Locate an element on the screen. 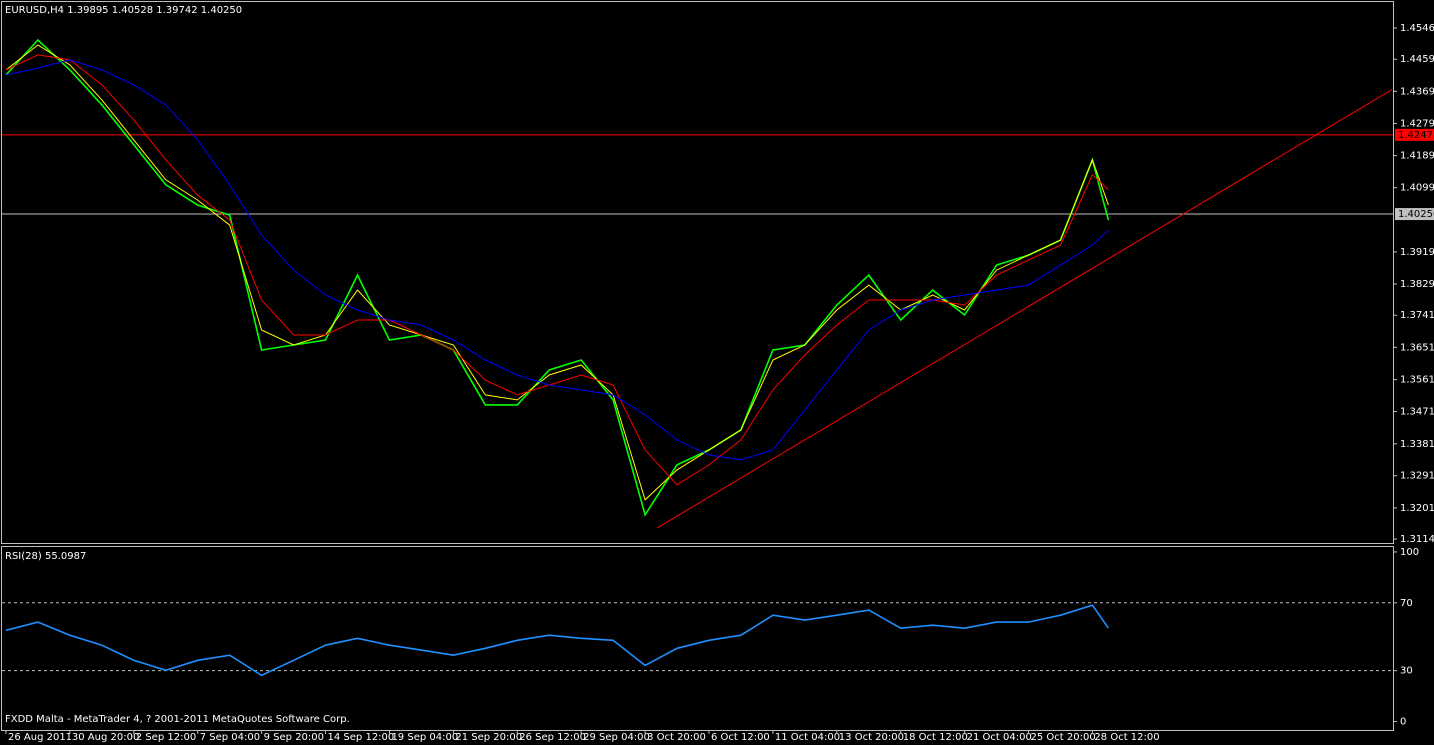  series-line is located at coordinates (557, 640).